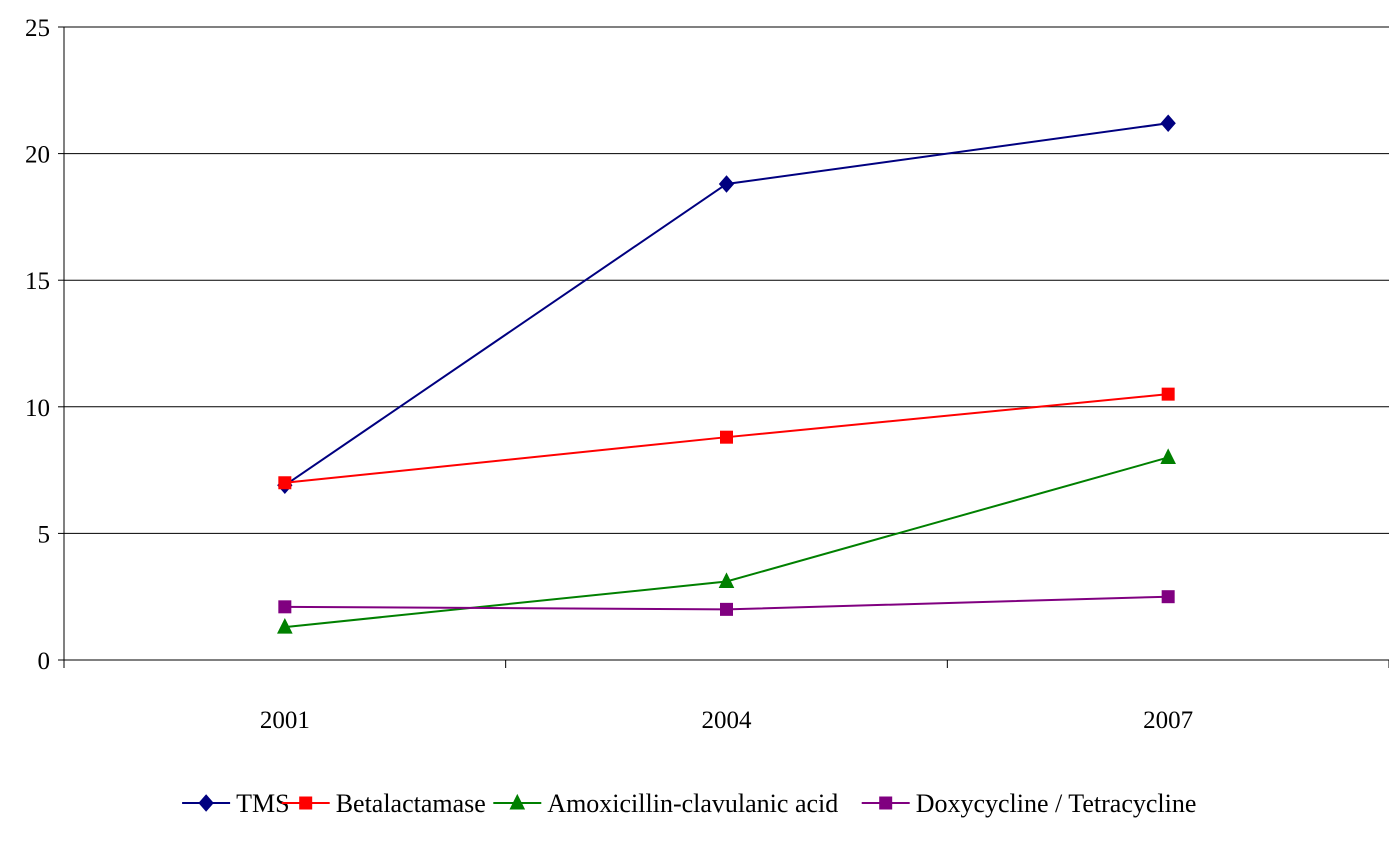 The height and width of the screenshot is (841, 1389). I want to click on legend-label: Doxycycline / Tetracycline, so click(1056, 803).